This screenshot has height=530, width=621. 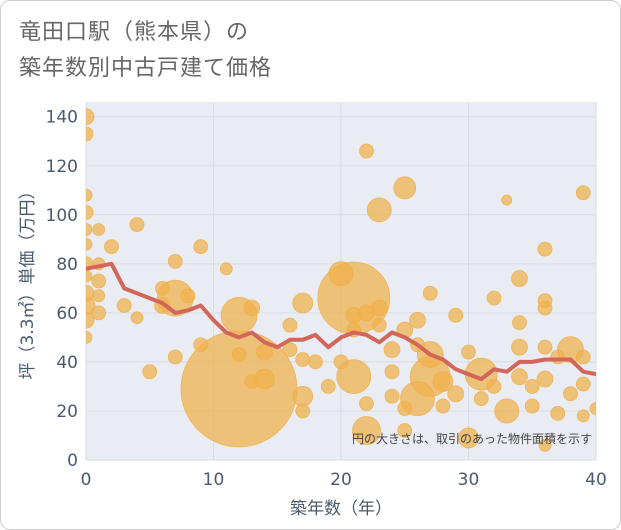 I want to click on x-tick-label: 30, so click(x=469, y=480).